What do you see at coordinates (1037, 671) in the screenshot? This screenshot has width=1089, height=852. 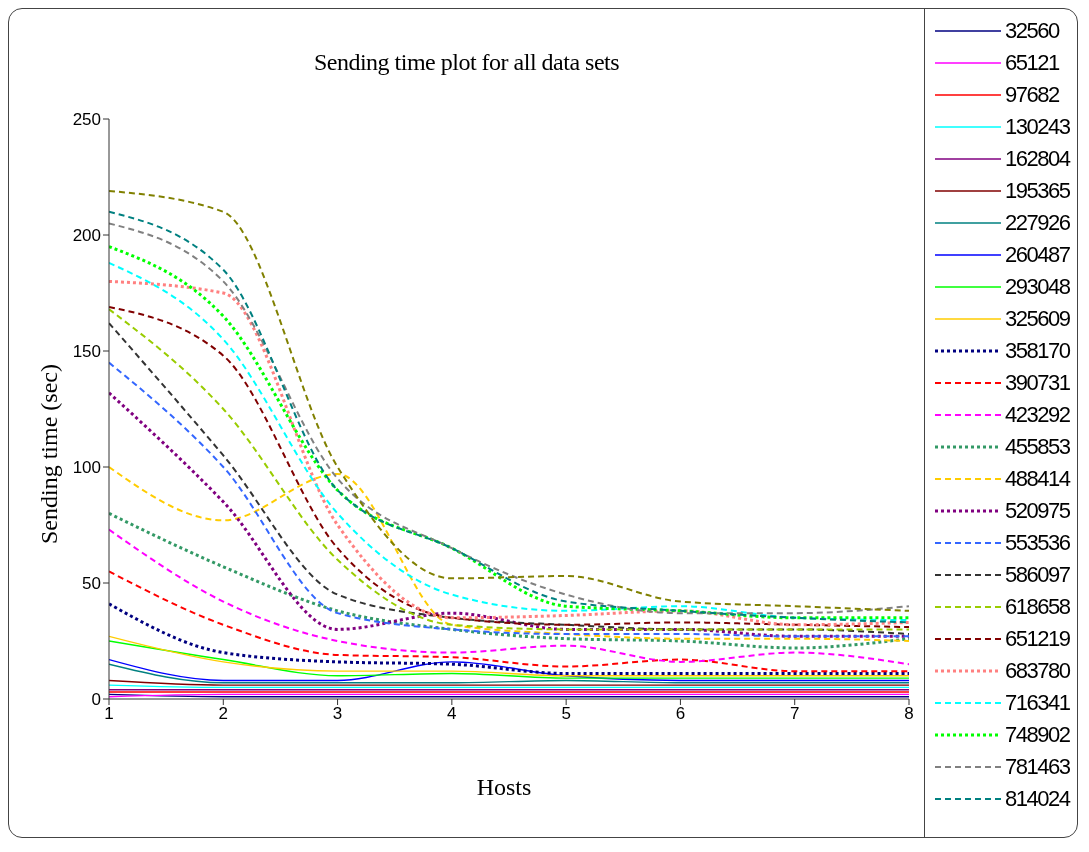 I see `legend-label: 683780` at bounding box center [1037, 671].